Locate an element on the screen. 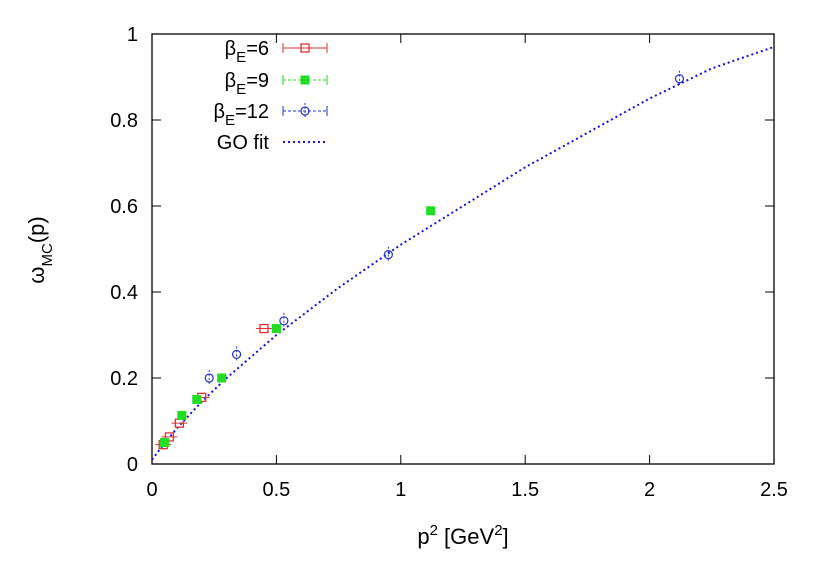  x-tick-label: 1.5 is located at coordinates (525, 490).